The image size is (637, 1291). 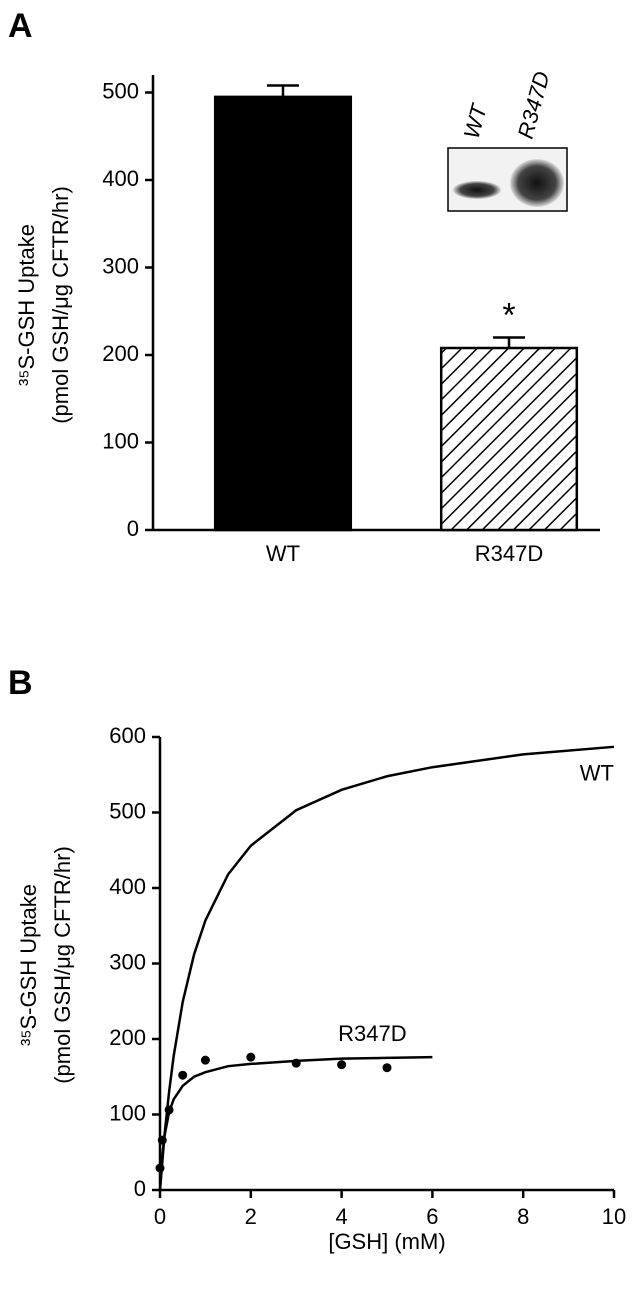 What do you see at coordinates (341, 1216) in the screenshot?
I see `x-tick-label: 4` at bounding box center [341, 1216].